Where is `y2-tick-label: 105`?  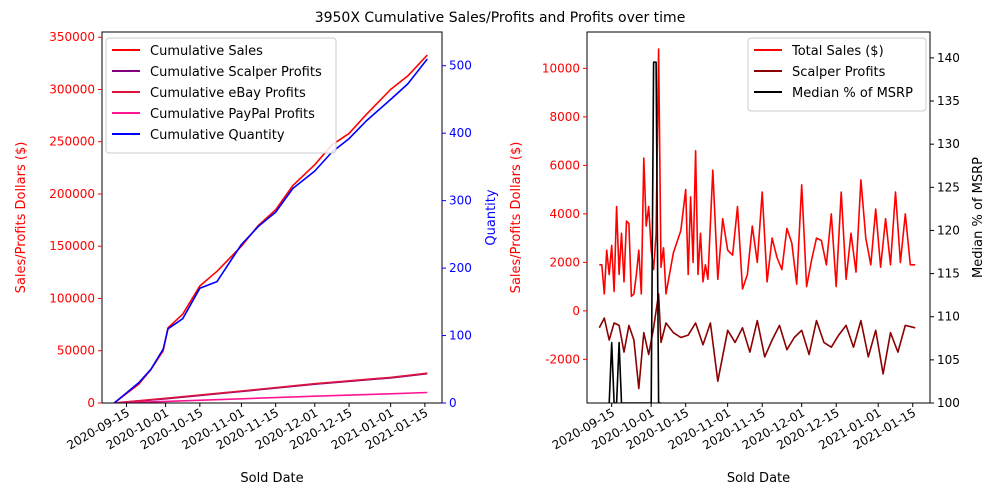 y2-tick-label: 105 is located at coordinates (948, 360).